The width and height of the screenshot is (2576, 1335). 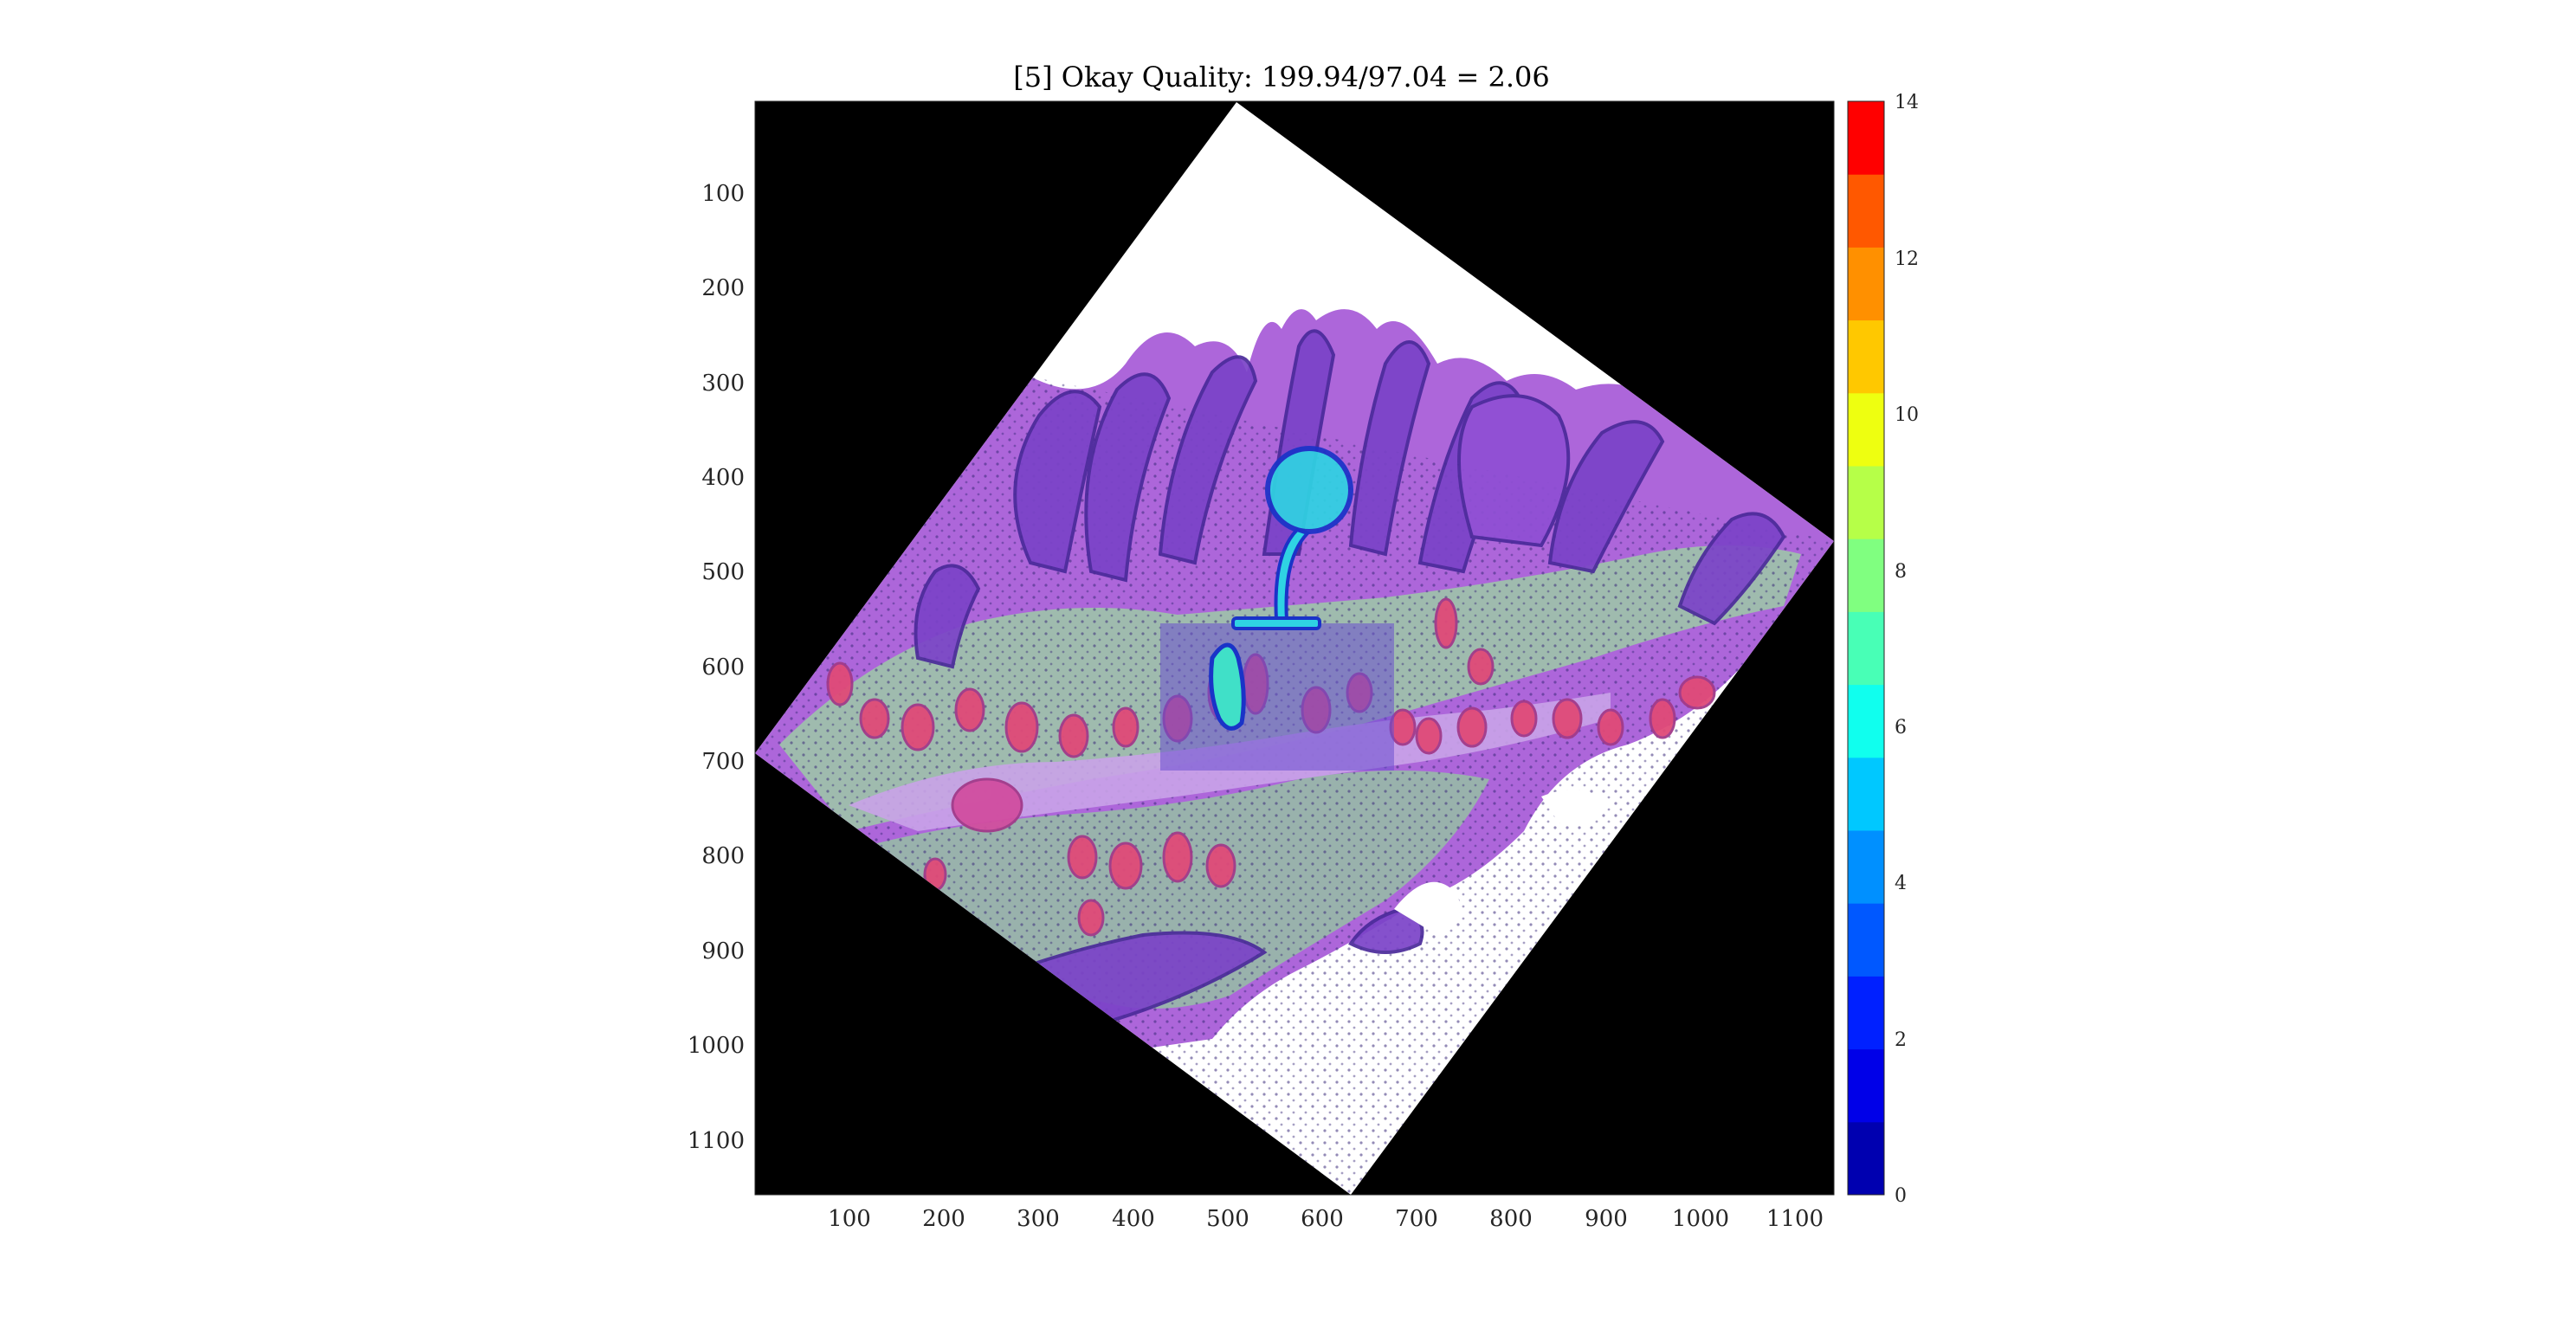 I want to click on y-tick-label: 1000, so click(x=717, y=1046).